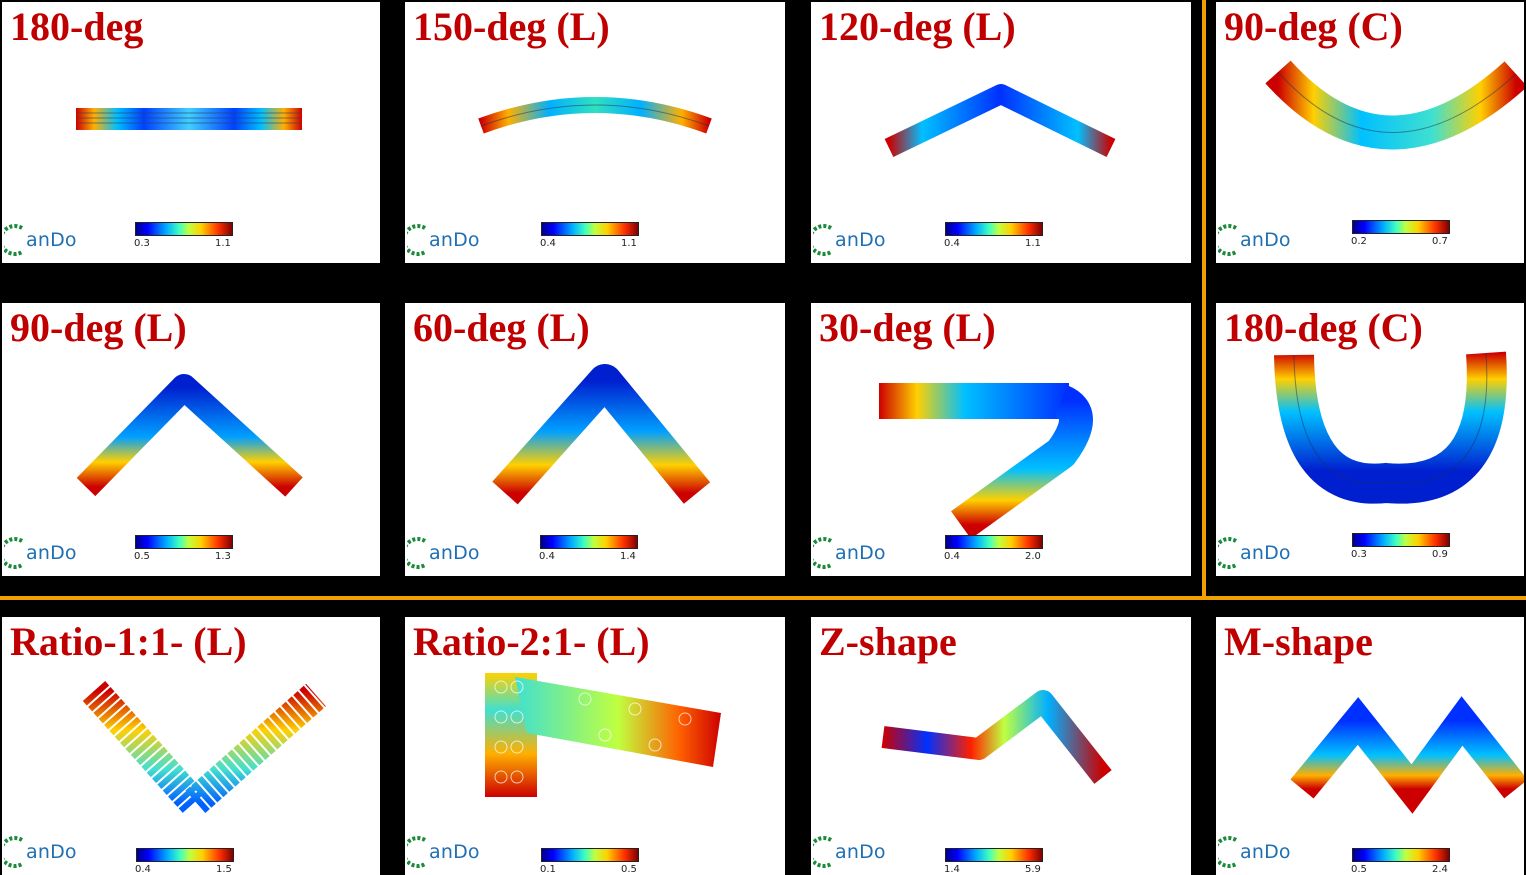 This screenshot has height=875, width=1526. I want to click on panel-90-deg-c: 90-deg (C) anDo 0.2 0.7, so click(1370, 132).